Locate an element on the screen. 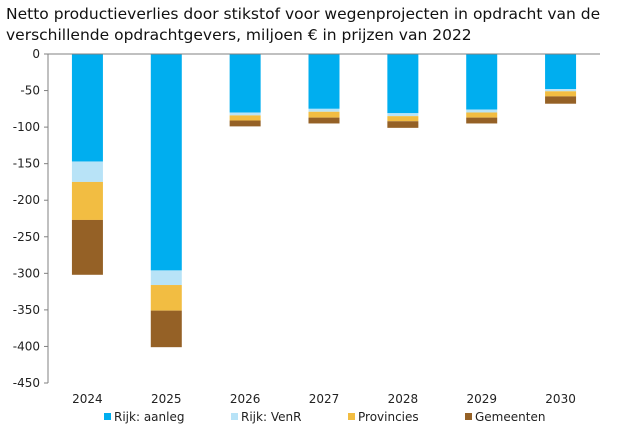 The image size is (620, 441). legend-label-0: Rijk: aanleg is located at coordinates (149, 417).